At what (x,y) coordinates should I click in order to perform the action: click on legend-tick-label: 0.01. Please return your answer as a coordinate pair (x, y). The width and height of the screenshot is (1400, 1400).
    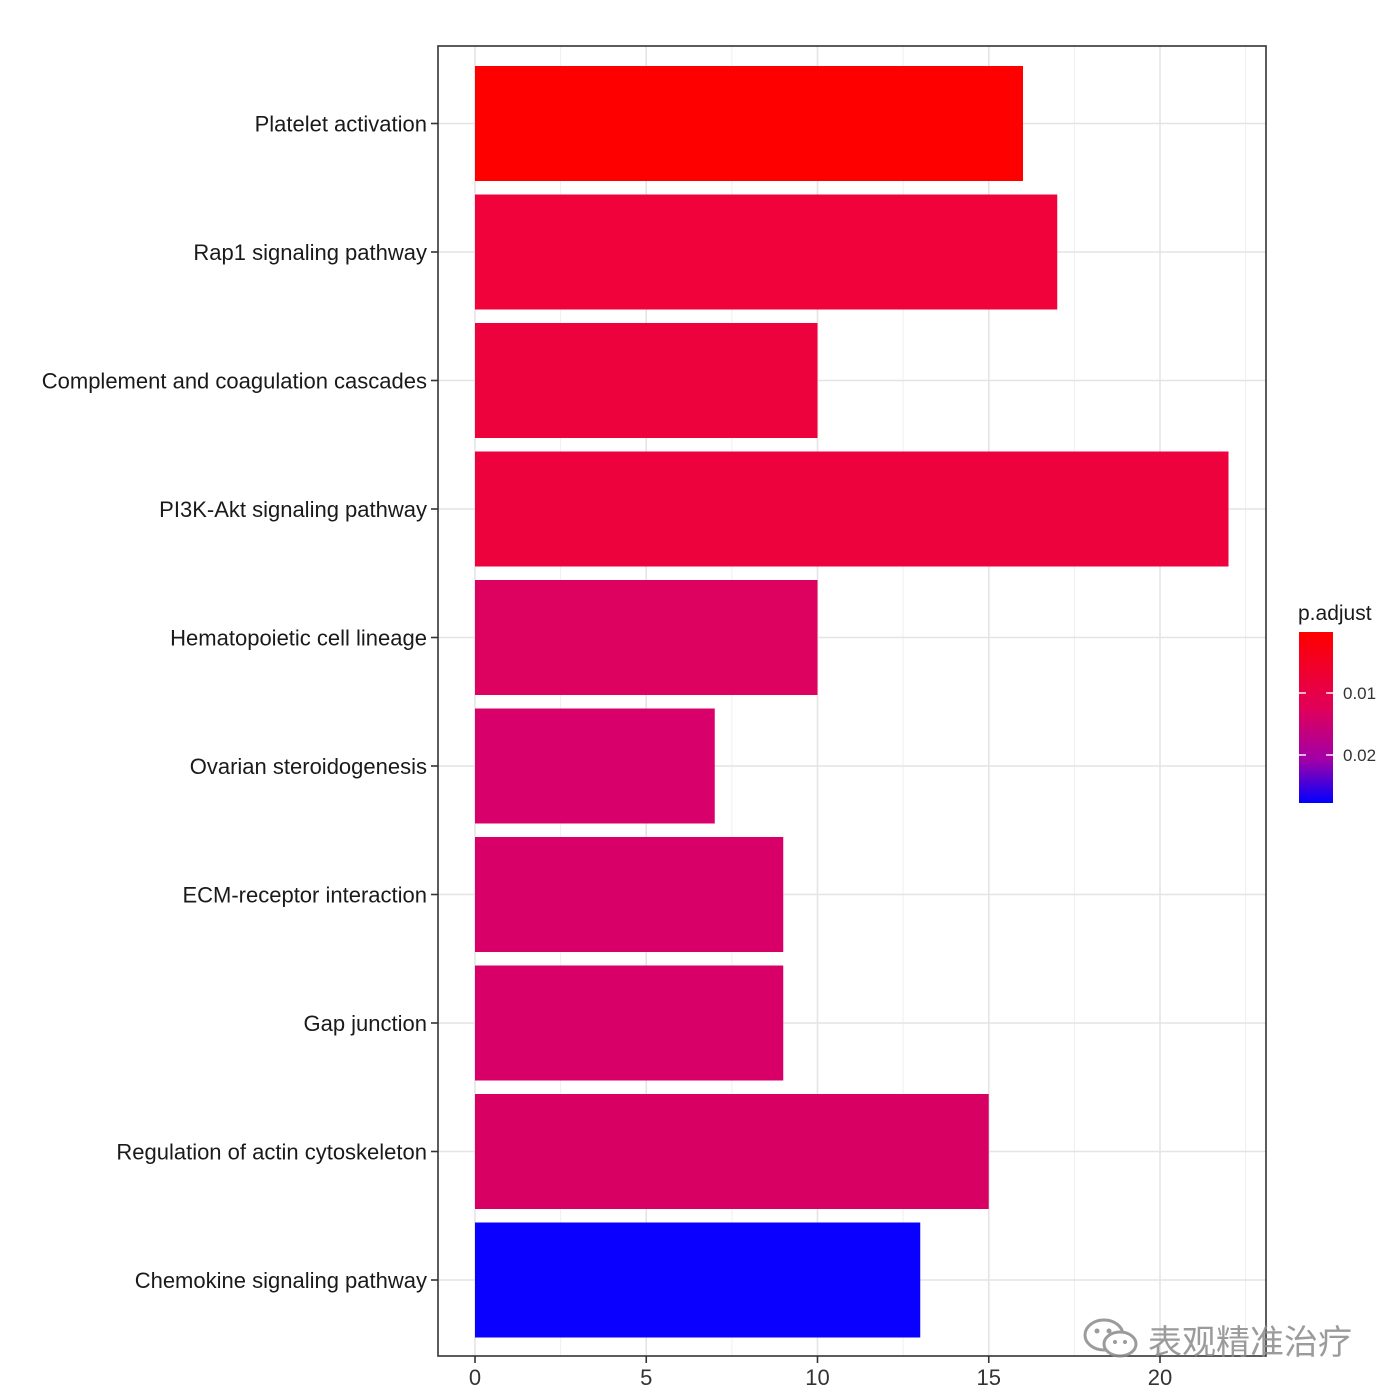
    Looking at the image, I should click on (1359, 693).